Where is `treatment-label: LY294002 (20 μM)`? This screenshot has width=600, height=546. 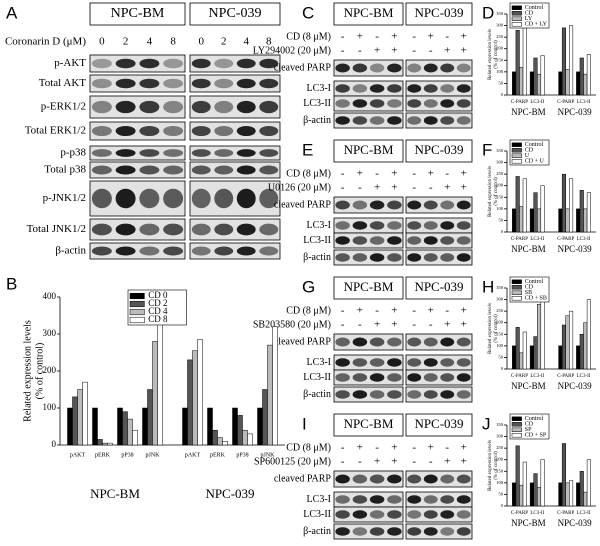
treatment-label: LY294002 (20 μM) is located at coordinates (292, 50).